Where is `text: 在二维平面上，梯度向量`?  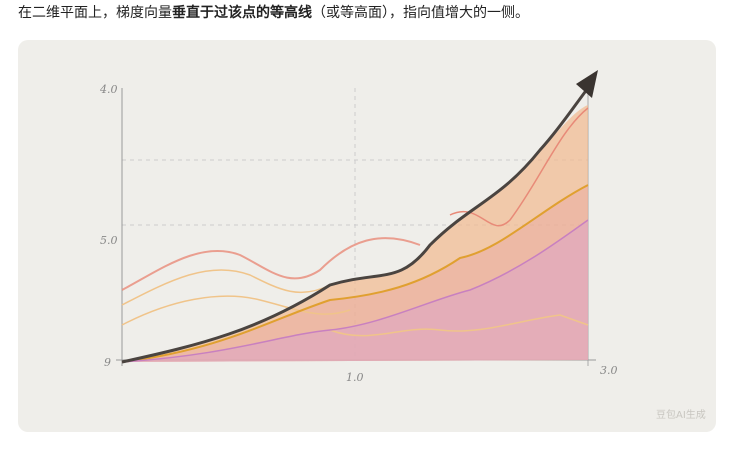
text: 在二维平面上，梯度向量 is located at coordinates (95, 13).